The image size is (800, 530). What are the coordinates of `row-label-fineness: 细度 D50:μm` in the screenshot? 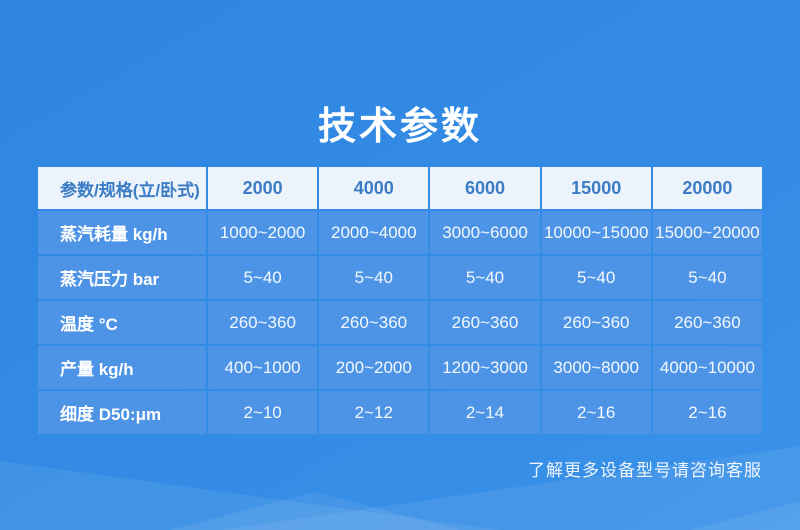 It's located at (122, 412).